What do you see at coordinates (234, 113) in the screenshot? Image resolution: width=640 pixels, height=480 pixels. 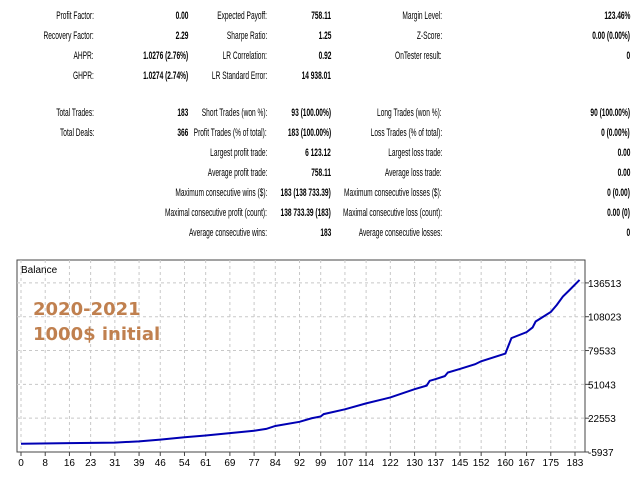 I see `stat-label: Short Trades (won %):` at bounding box center [234, 113].